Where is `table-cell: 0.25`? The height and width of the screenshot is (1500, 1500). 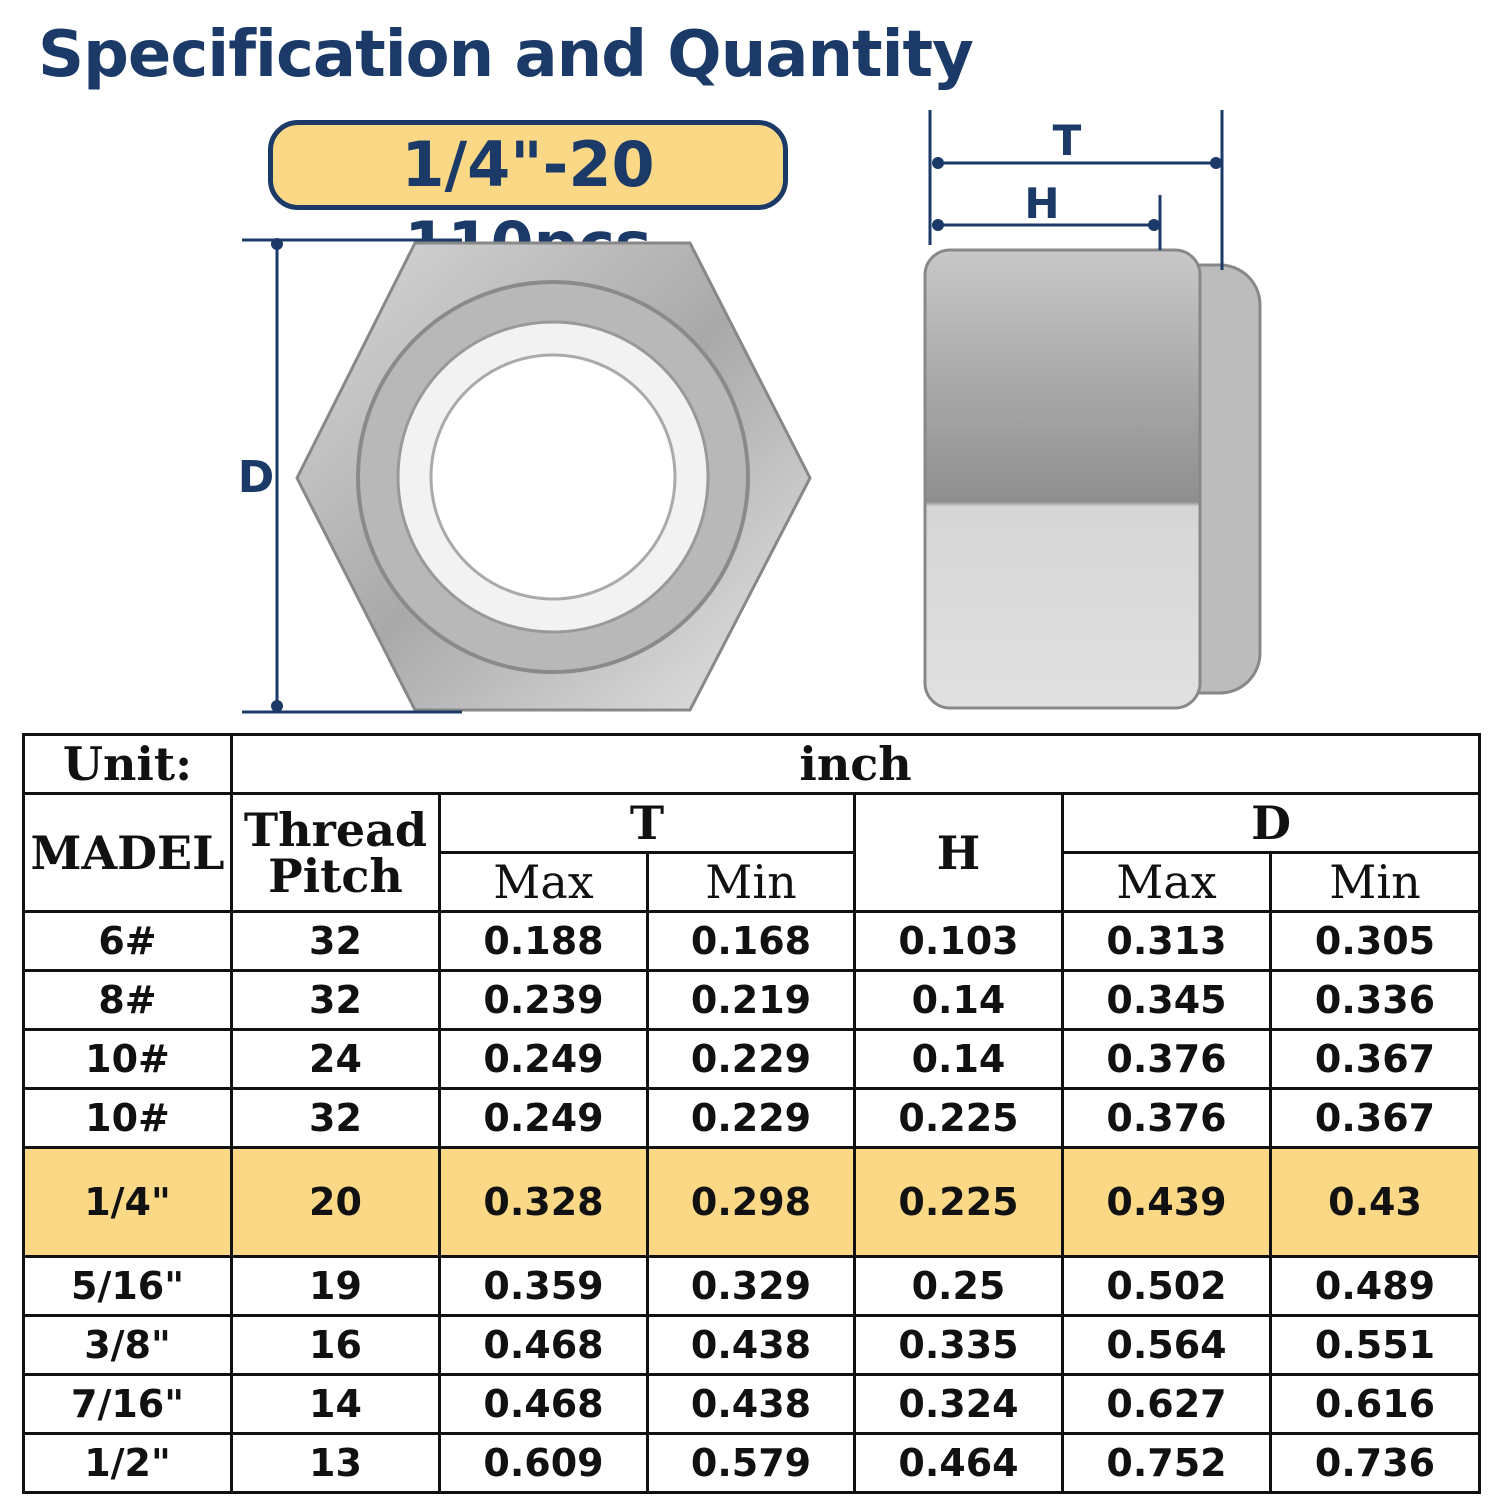 table-cell: 0.25 is located at coordinates (958, 1286).